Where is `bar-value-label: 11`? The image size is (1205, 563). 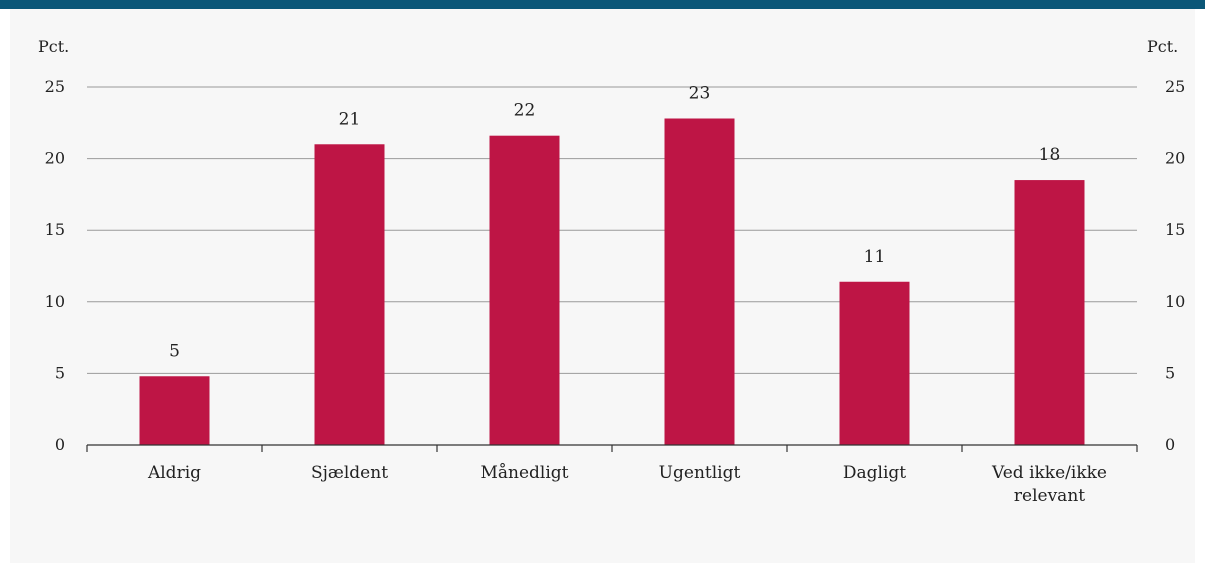 bar-value-label: 11 is located at coordinates (875, 257).